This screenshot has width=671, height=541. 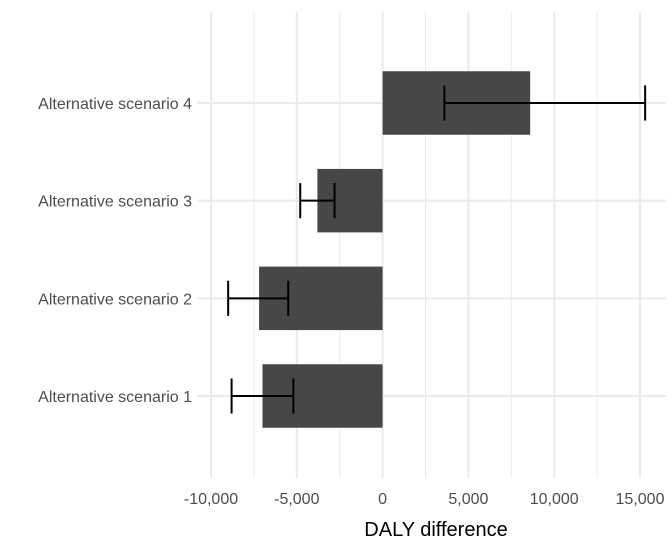 I want to click on x-tick-label: 5,000, so click(x=468, y=499).